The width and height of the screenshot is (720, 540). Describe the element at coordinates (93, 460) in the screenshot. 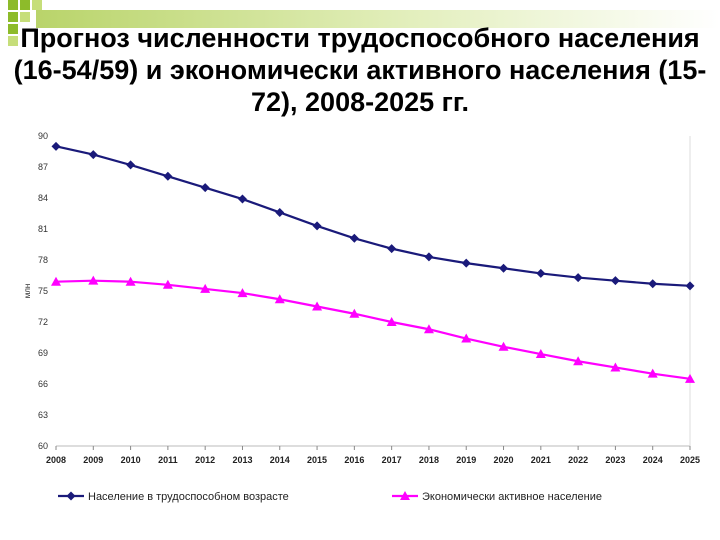

I see `x-tick-label: 2009` at that location.